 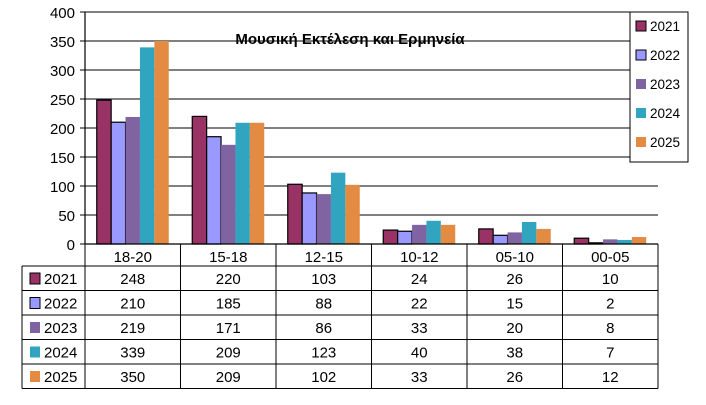 What do you see at coordinates (60, 304) in the screenshot?
I see `table-series-name: 2022` at bounding box center [60, 304].